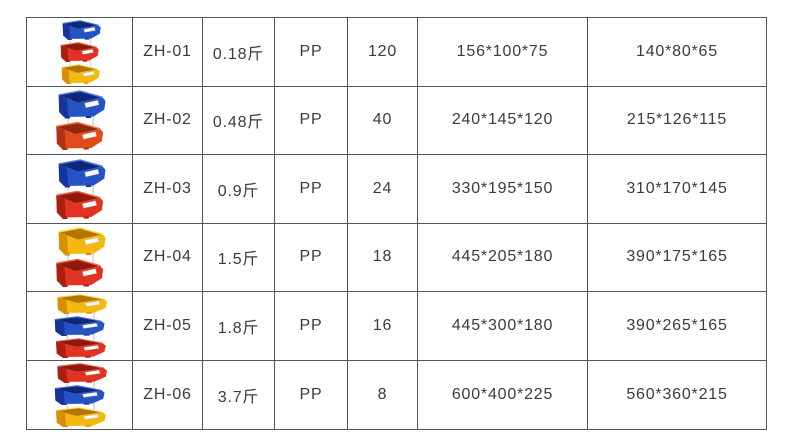  I want to click on qty-cell: 24, so click(383, 189).